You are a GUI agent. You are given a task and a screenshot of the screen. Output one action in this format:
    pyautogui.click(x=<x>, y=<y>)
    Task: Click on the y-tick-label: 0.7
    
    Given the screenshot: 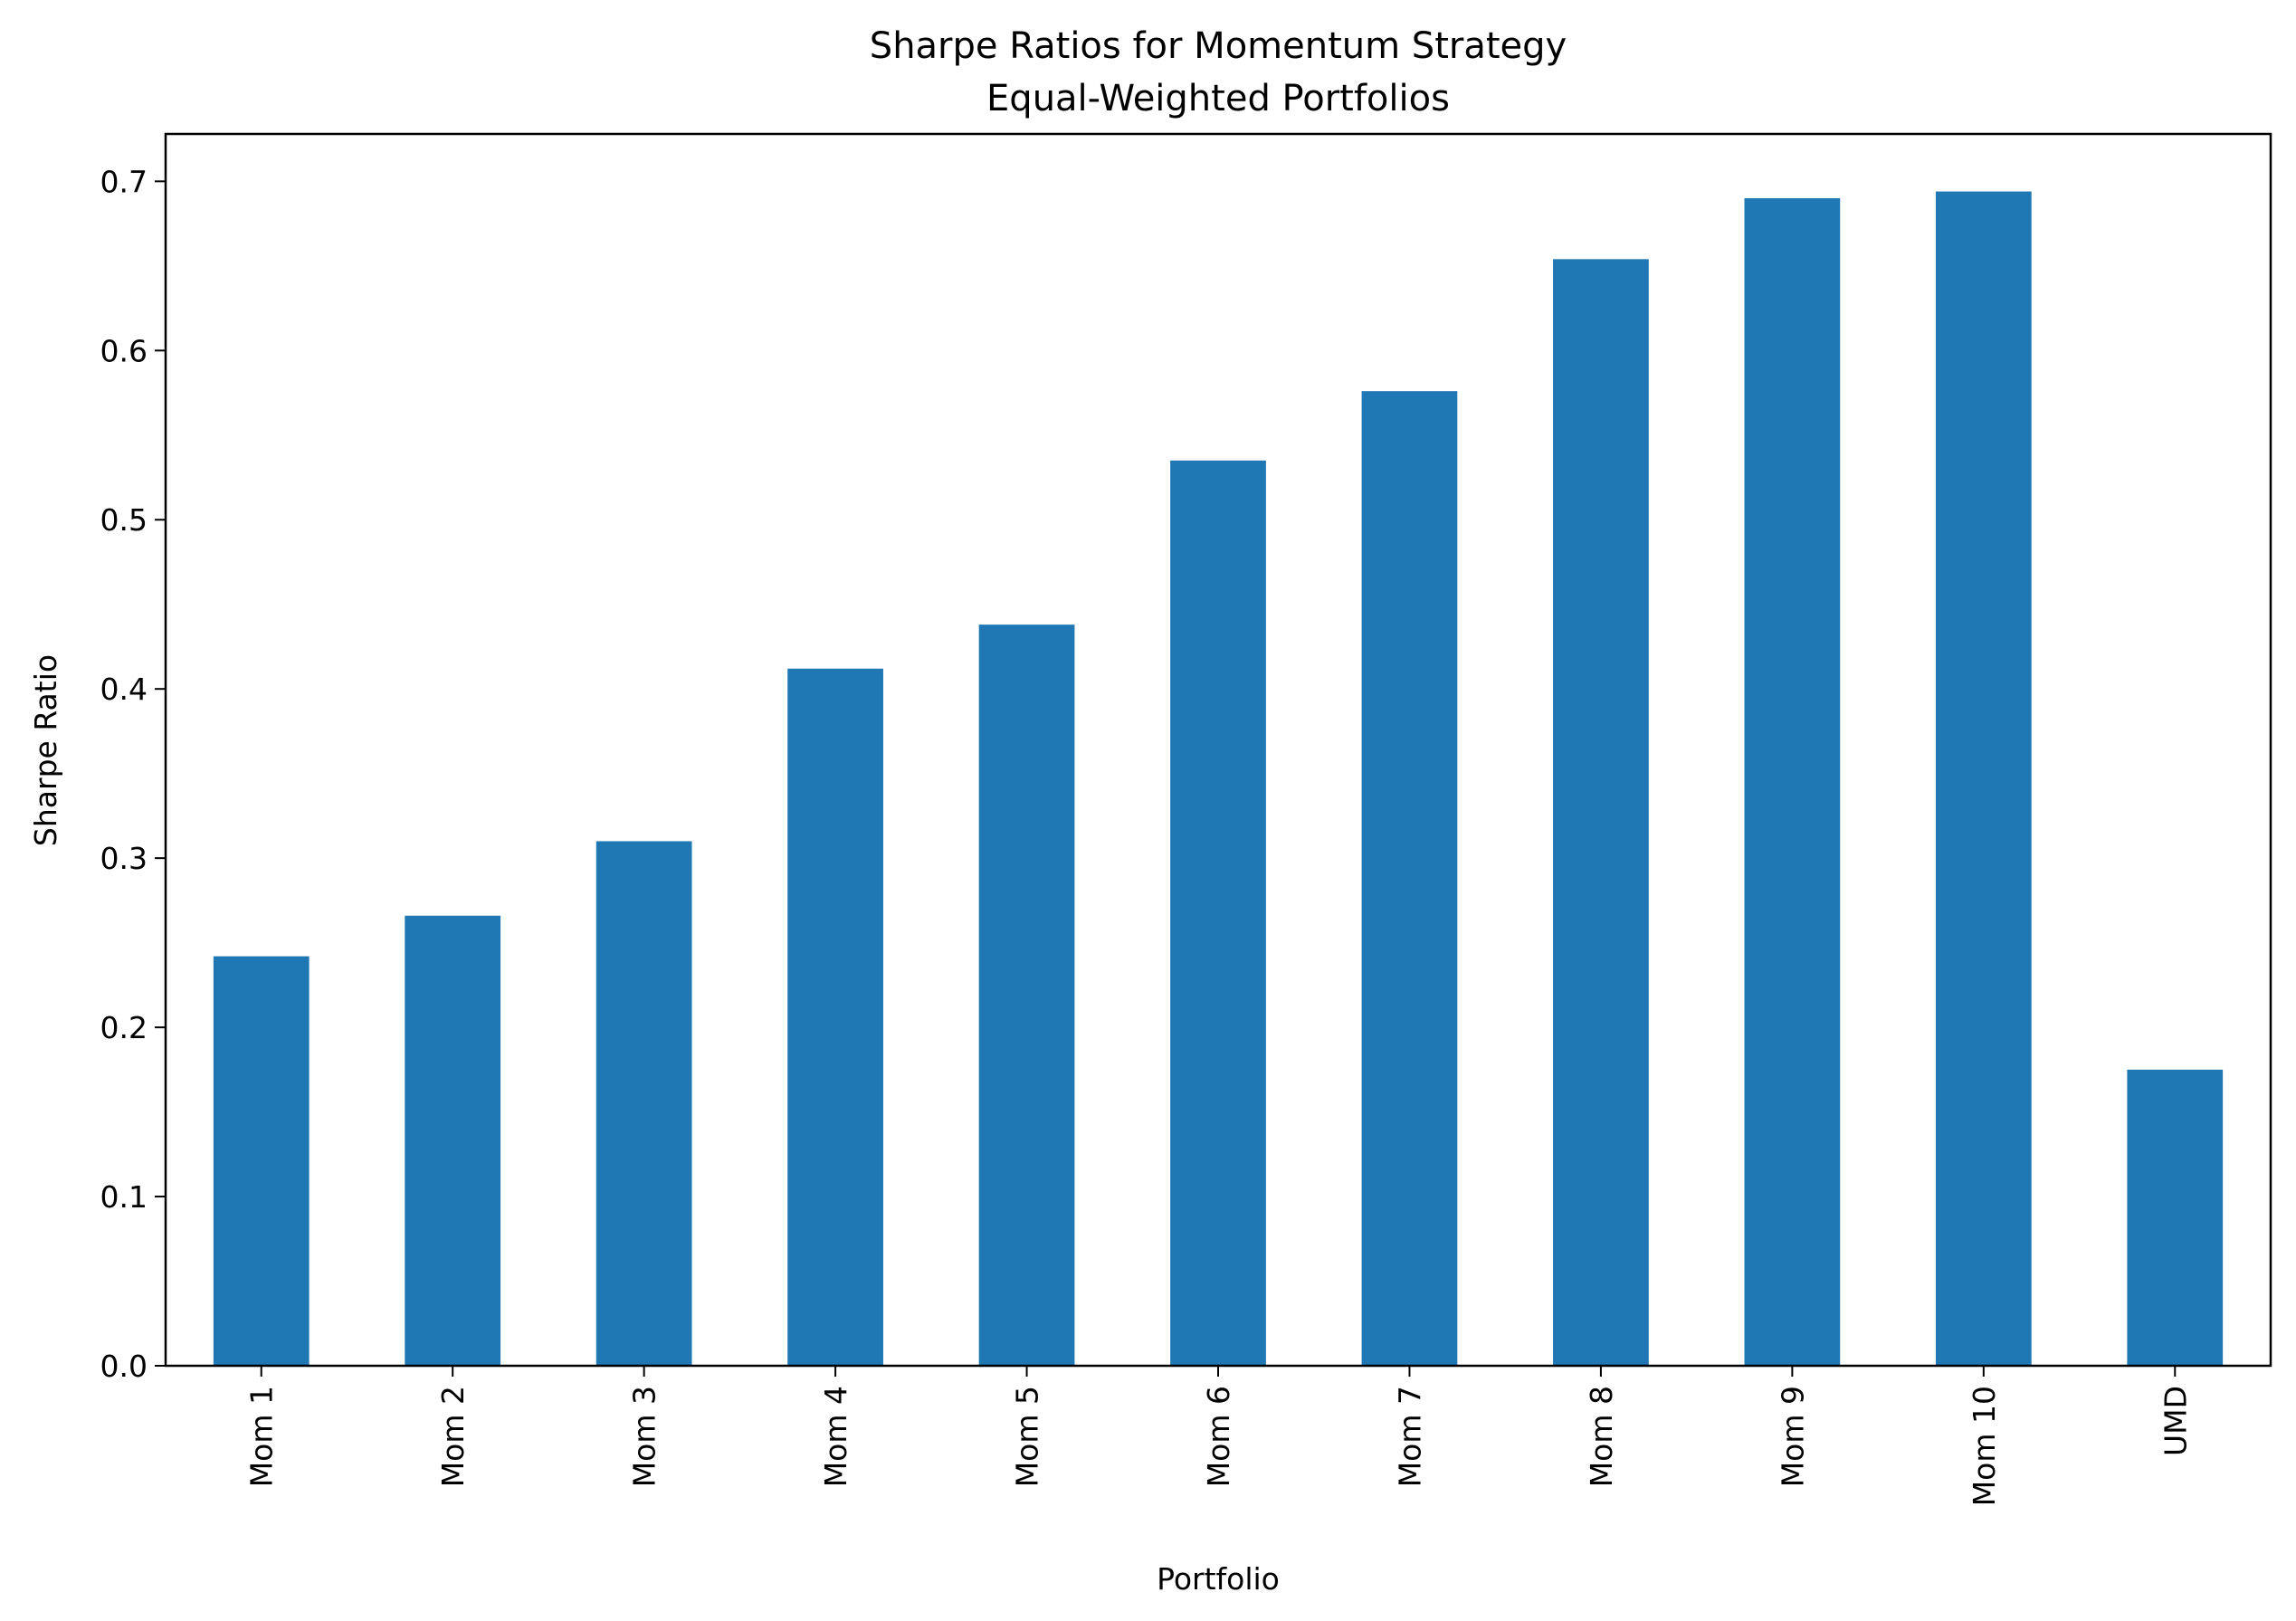 What is the action you would take?
    pyautogui.click(x=124, y=182)
    